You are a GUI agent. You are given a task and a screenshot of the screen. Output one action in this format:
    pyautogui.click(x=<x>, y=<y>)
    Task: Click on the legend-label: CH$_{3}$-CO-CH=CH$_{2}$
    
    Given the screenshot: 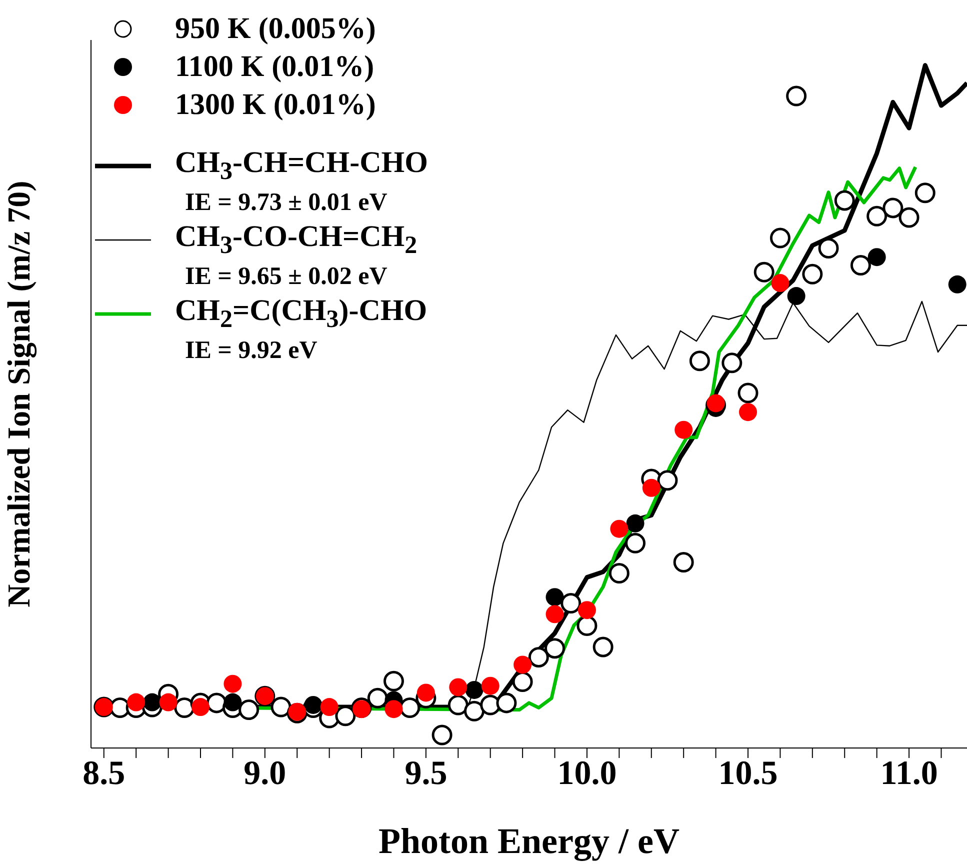 What is the action you would take?
    pyautogui.click(x=296, y=240)
    